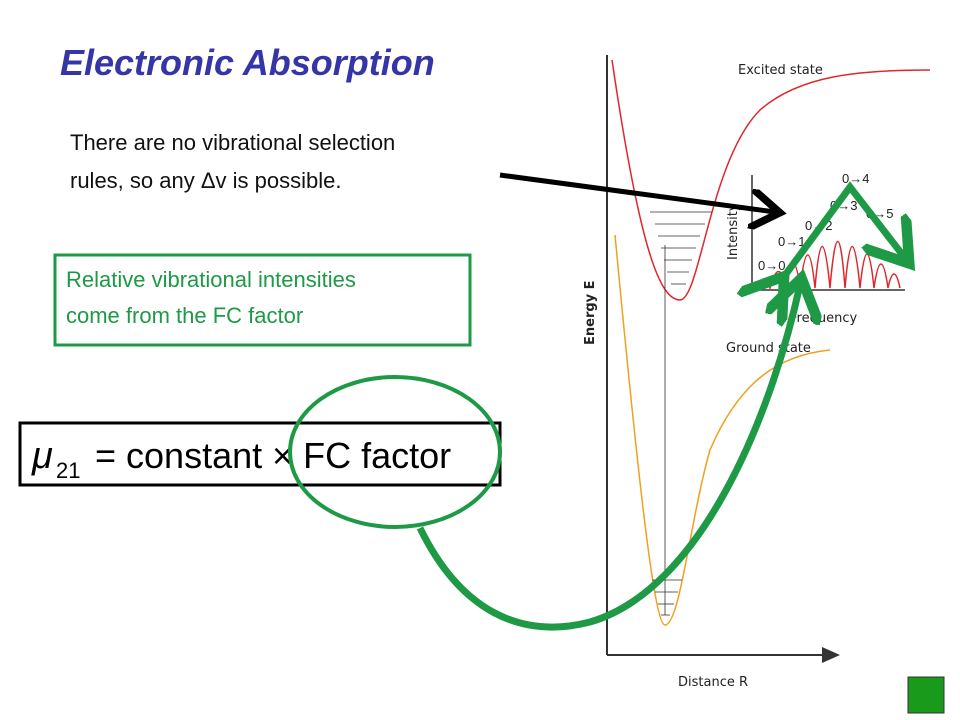 The height and width of the screenshot is (720, 960). Describe the element at coordinates (232, 142) in the screenshot. I see `body-line: There are no vibrational selection` at that location.